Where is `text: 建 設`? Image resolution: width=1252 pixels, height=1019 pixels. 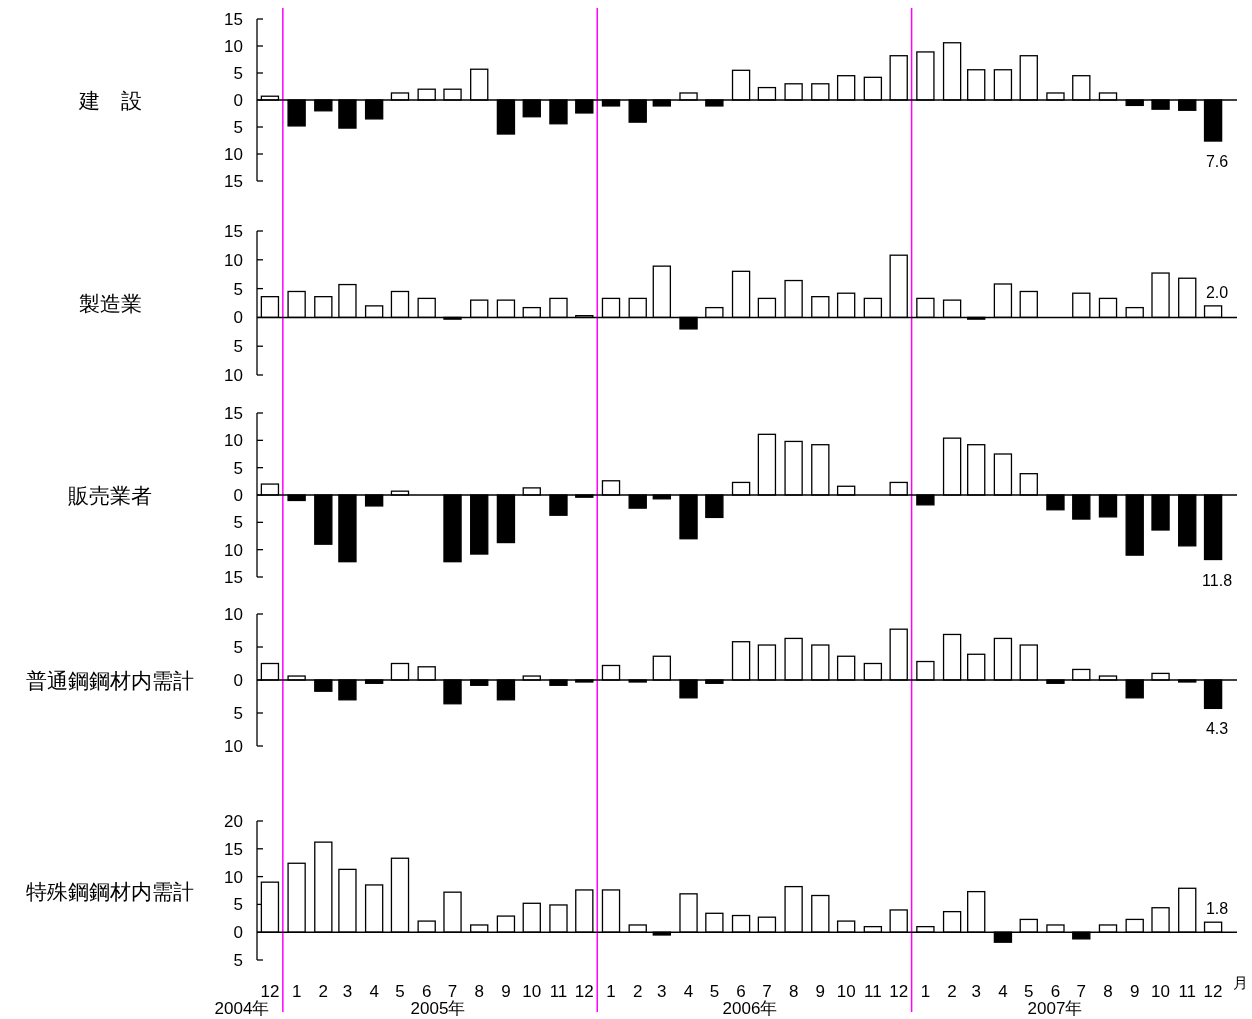 text: 建 設 is located at coordinates (109, 100).